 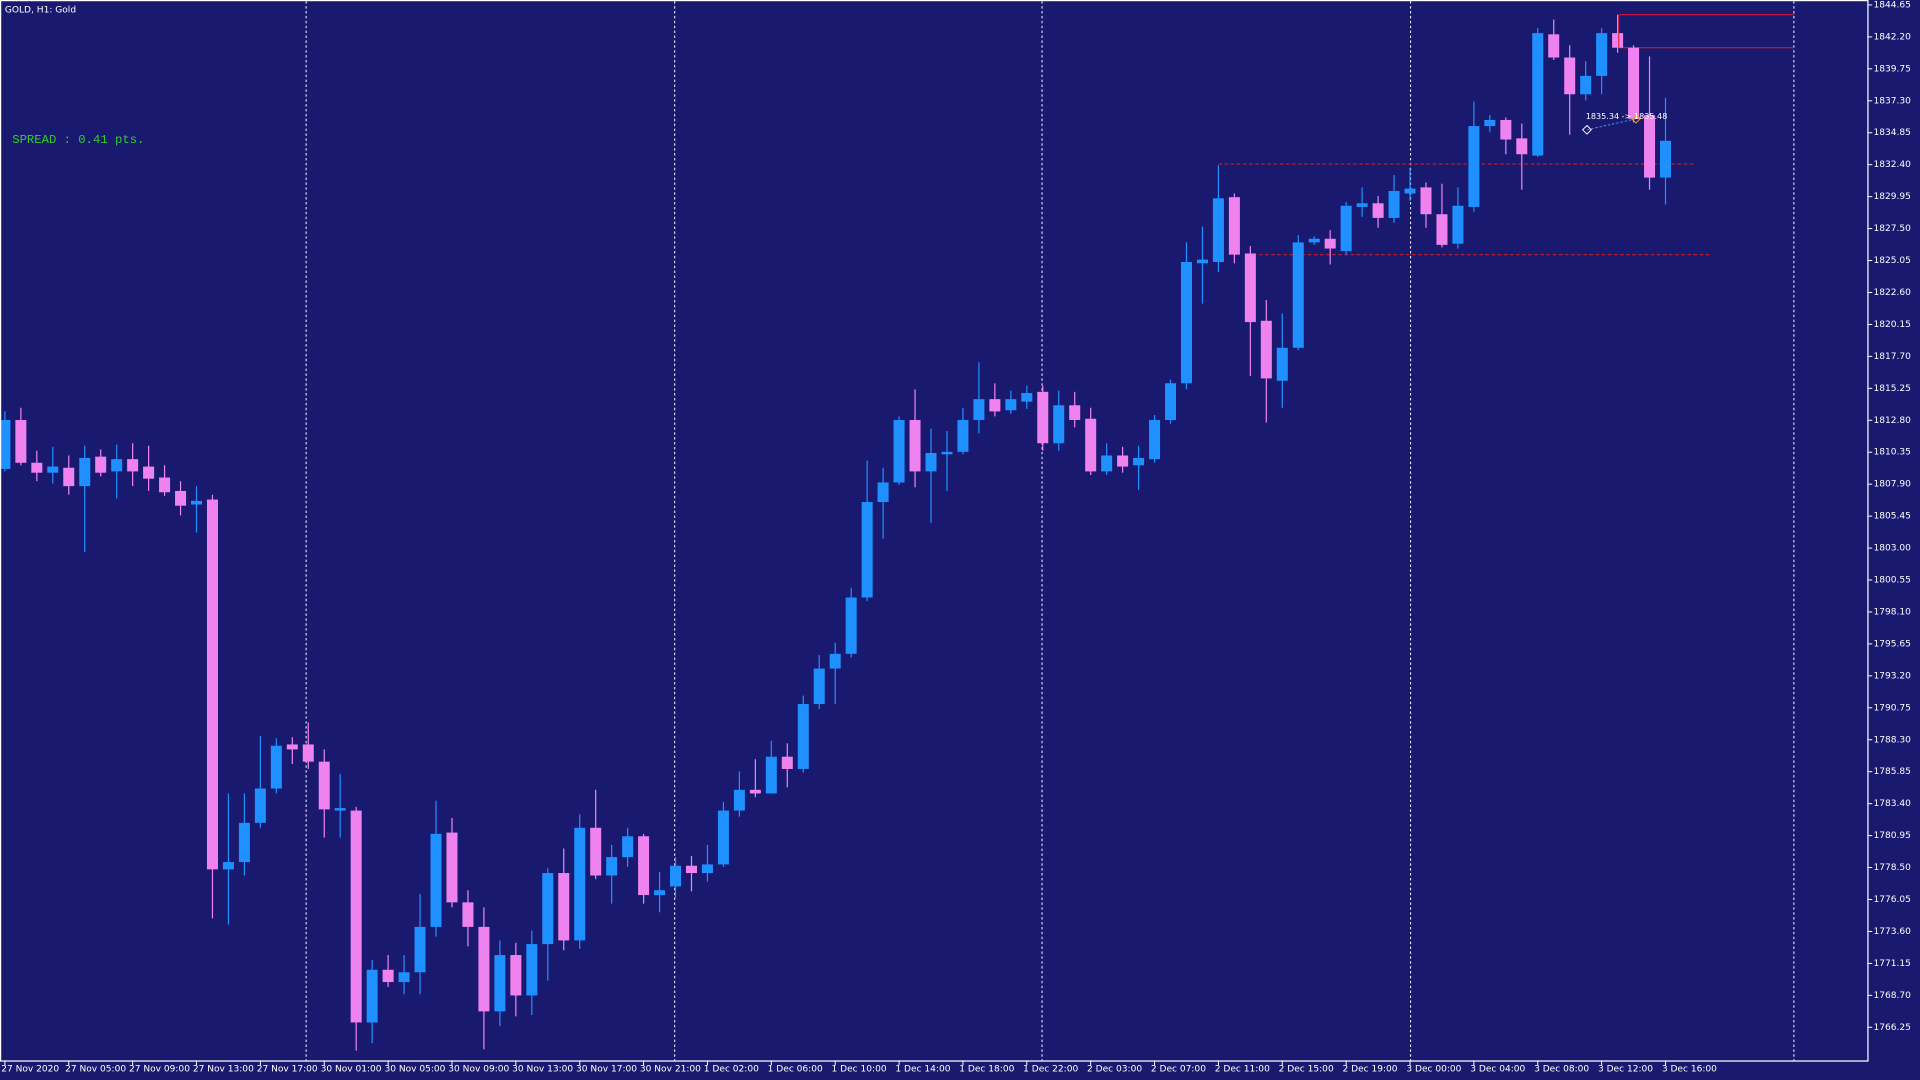 What do you see at coordinates (1891, 644) in the screenshot?
I see `y-tick-label: 1795.65` at bounding box center [1891, 644].